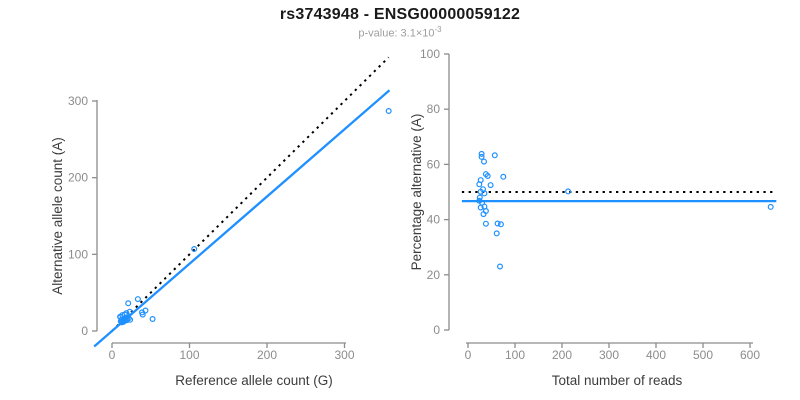  Describe the element at coordinates (750, 355) in the screenshot. I see `x-tick-label: 600` at that location.